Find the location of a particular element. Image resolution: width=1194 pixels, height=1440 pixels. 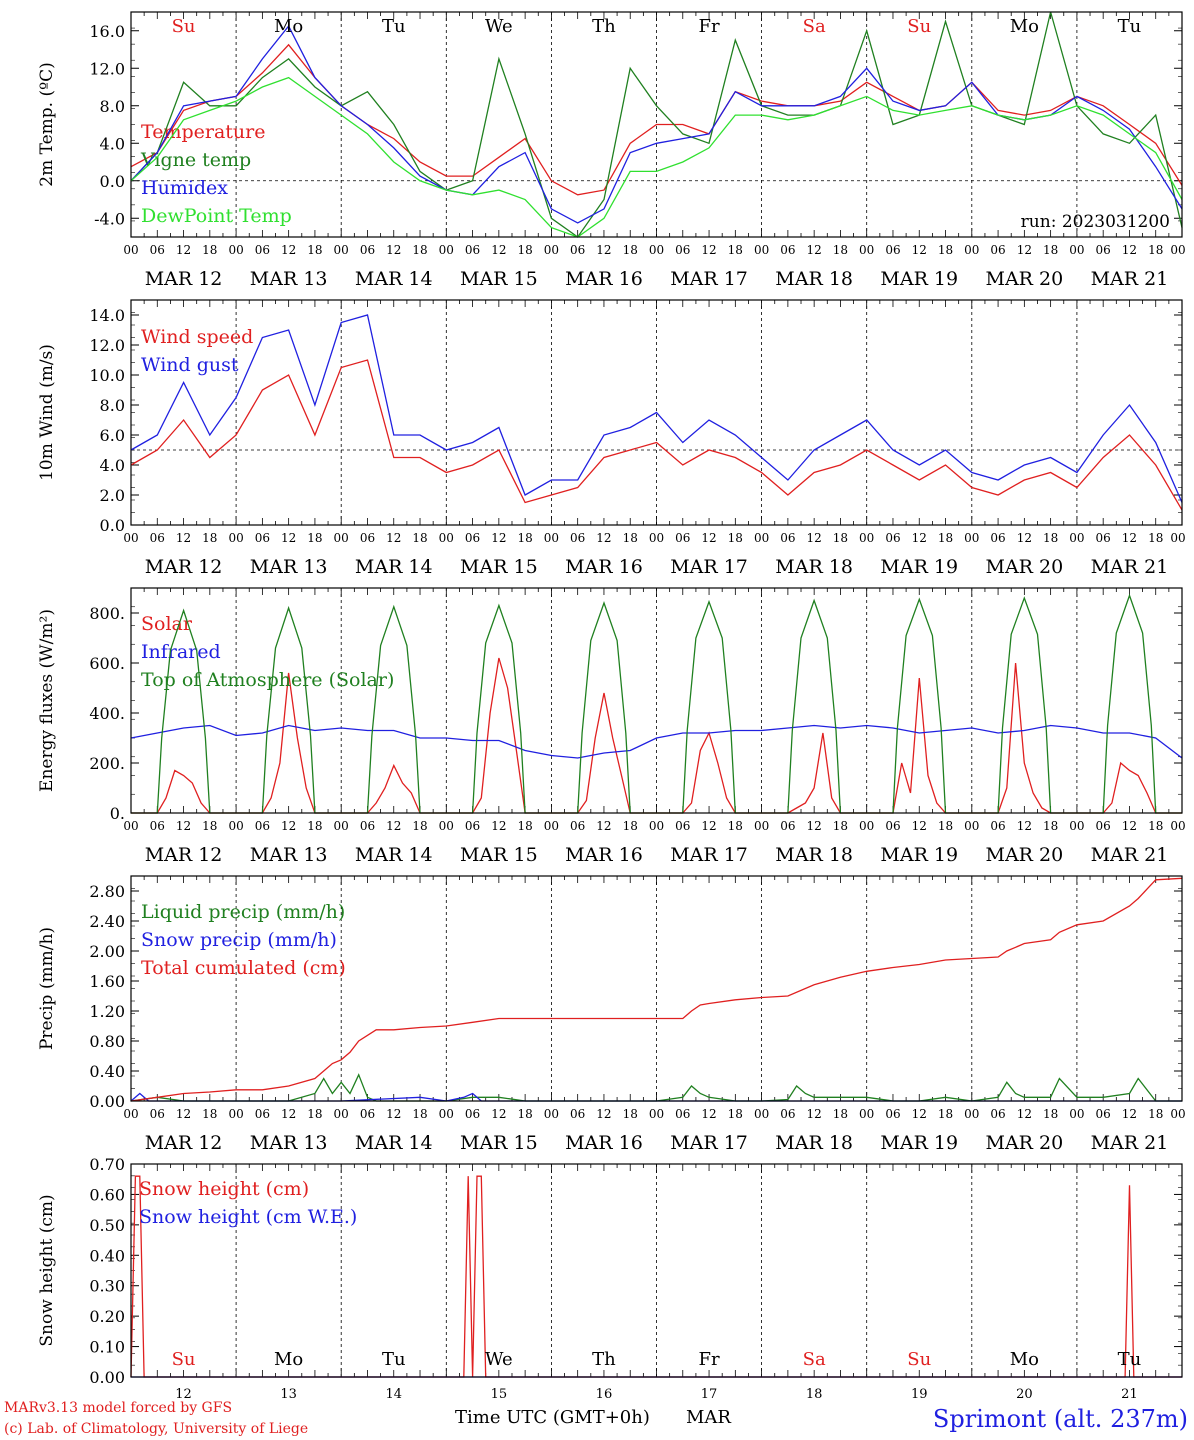

weekday-label: Sa is located at coordinates (814, 26).